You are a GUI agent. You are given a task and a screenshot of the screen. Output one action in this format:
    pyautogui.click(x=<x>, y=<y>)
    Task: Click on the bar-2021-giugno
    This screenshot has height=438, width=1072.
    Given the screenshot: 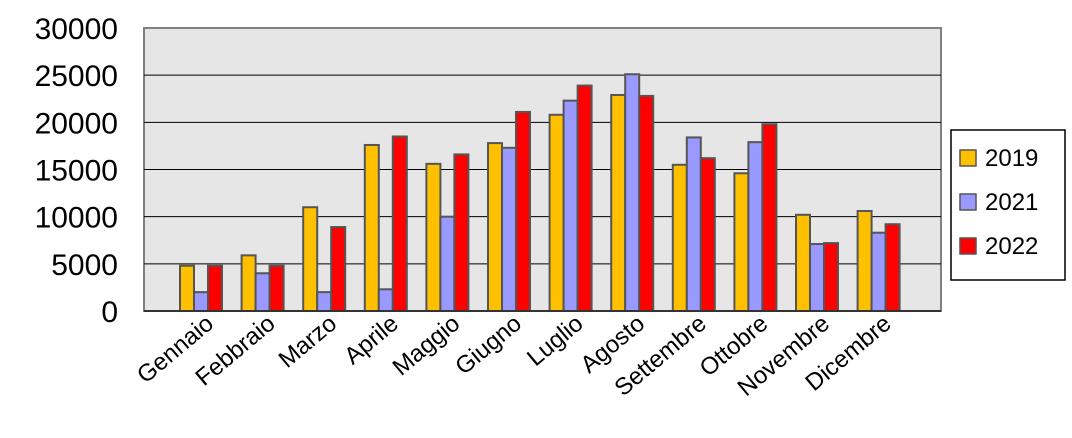 What is the action you would take?
    pyautogui.click(x=509, y=229)
    